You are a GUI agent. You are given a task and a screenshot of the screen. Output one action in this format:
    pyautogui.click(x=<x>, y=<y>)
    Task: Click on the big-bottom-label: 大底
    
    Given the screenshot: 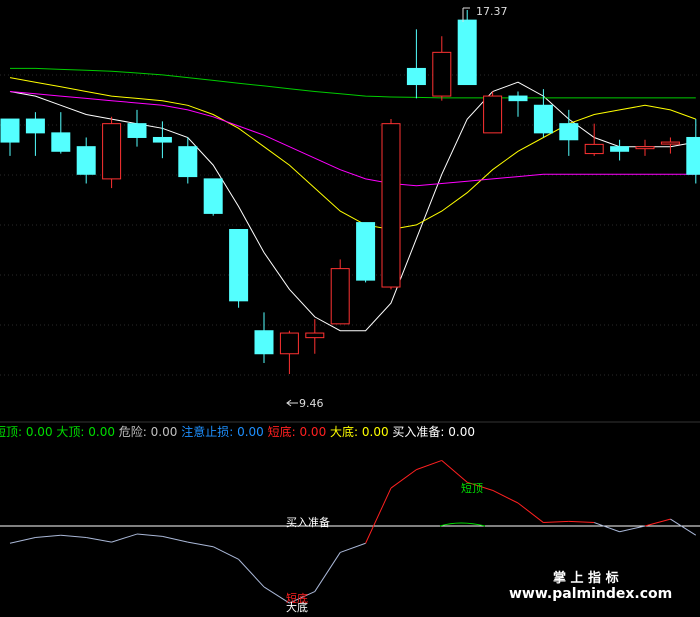 What is the action you would take?
    pyautogui.click(x=297, y=607)
    